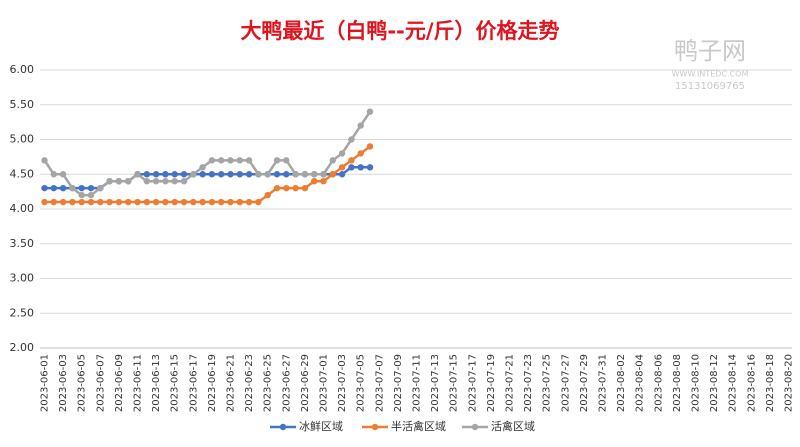 The width and height of the screenshot is (800, 447). What do you see at coordinates (547, 383) in the screenshot?
I see `x-tick-label: 2023-07-25` at bounding box center [547, 383].